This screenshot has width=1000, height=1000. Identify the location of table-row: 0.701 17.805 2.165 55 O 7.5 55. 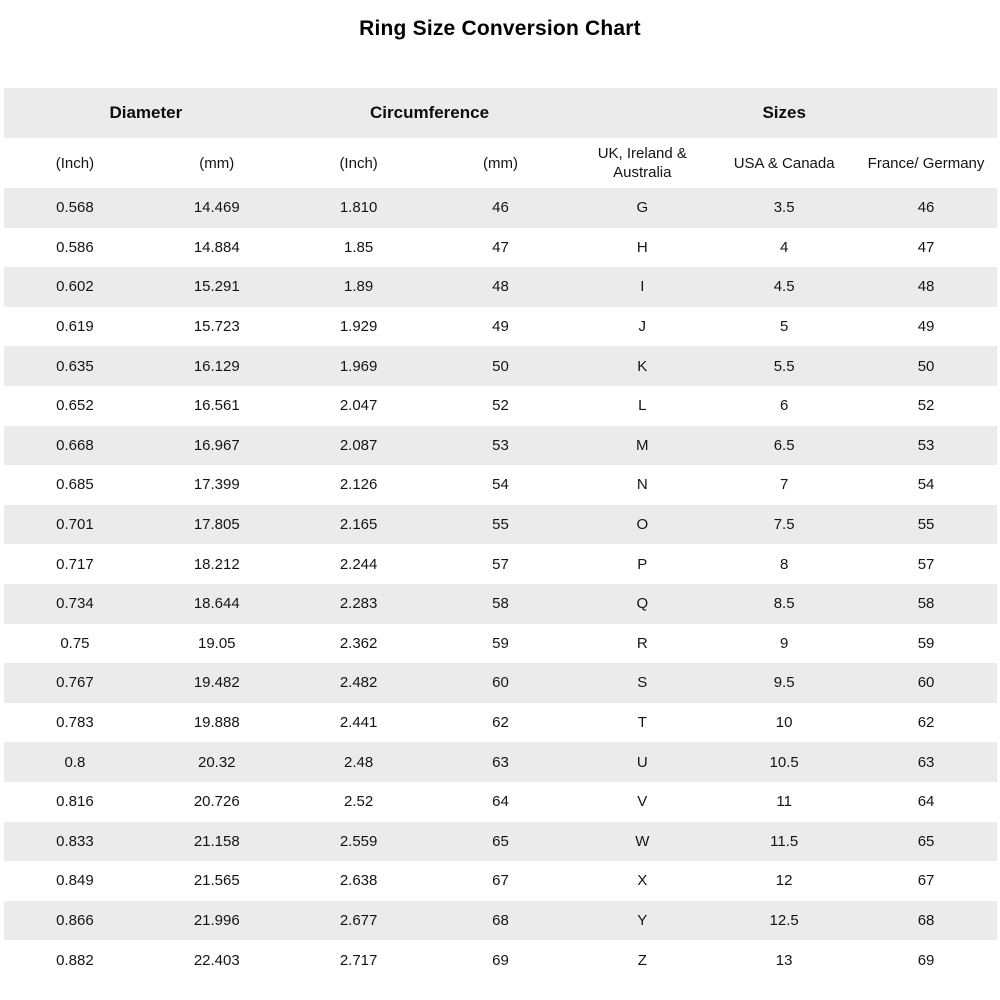
(500, 524).